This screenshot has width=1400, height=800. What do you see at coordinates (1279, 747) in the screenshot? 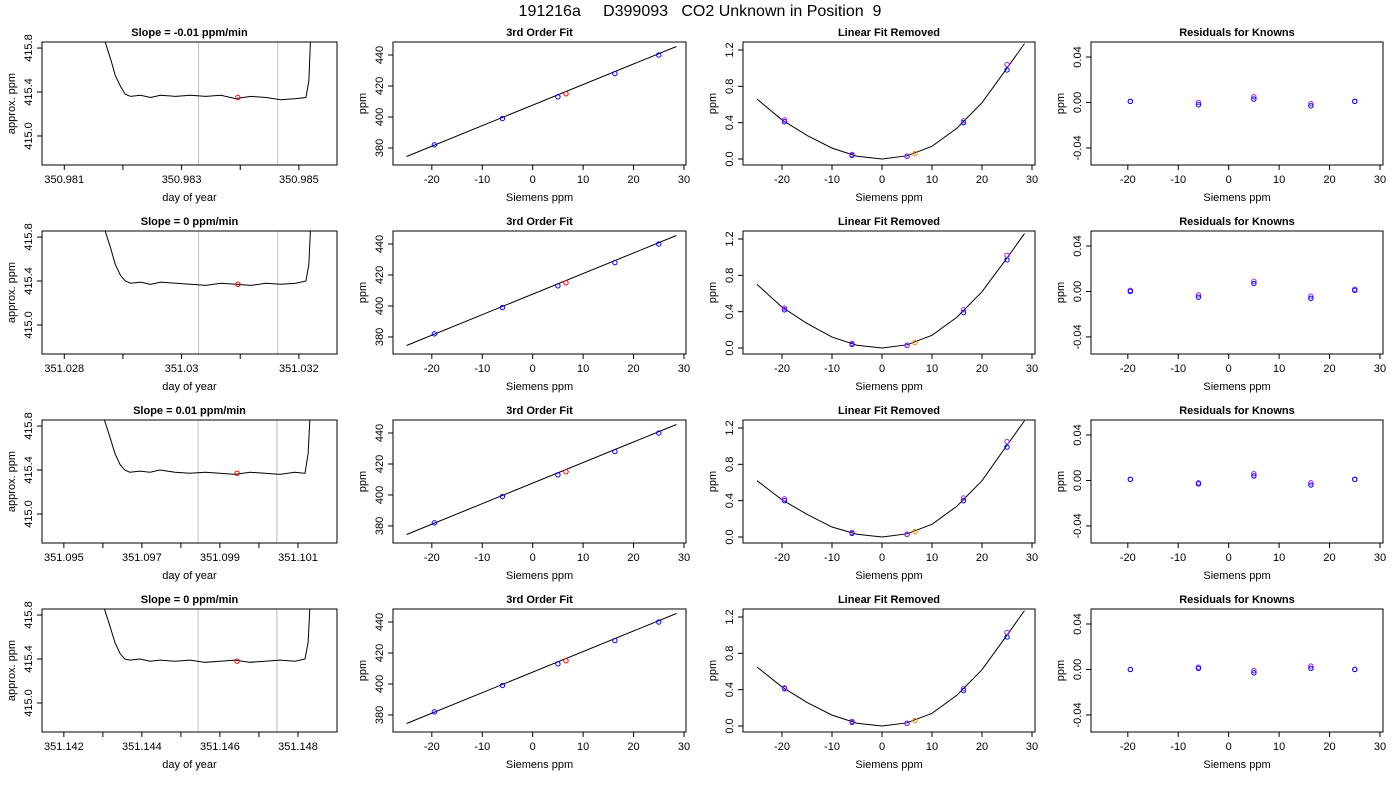
I see `x-tick-label: 10` at bounding box center [1279, 747].